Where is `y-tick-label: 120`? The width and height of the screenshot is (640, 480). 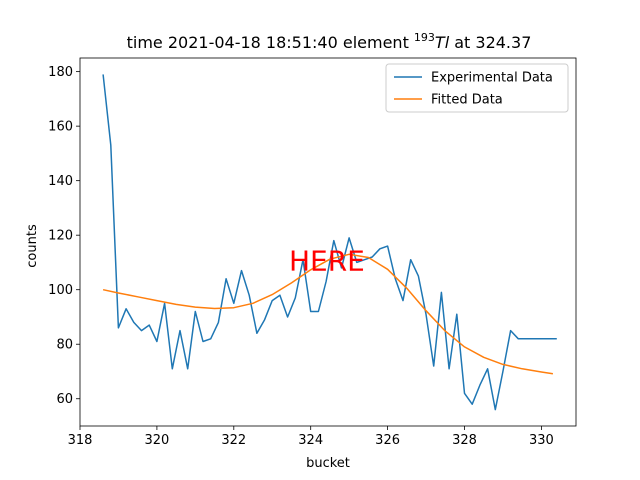 y-tick-label: 120 is located at coordinates (60, 236).